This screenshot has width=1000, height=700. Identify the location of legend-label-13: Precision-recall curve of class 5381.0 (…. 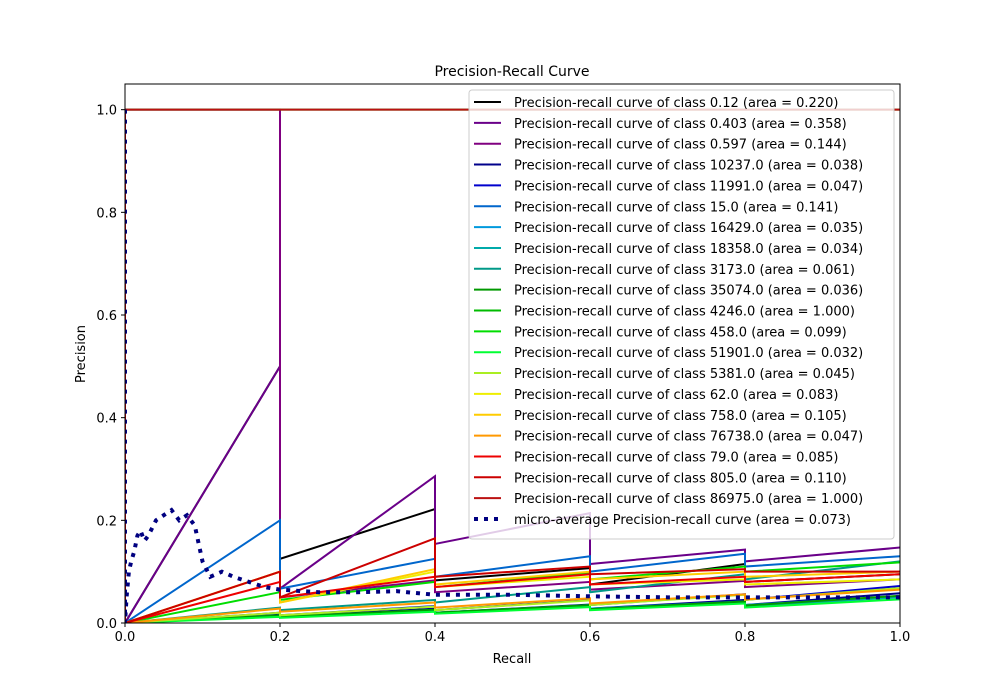
(684, 374).